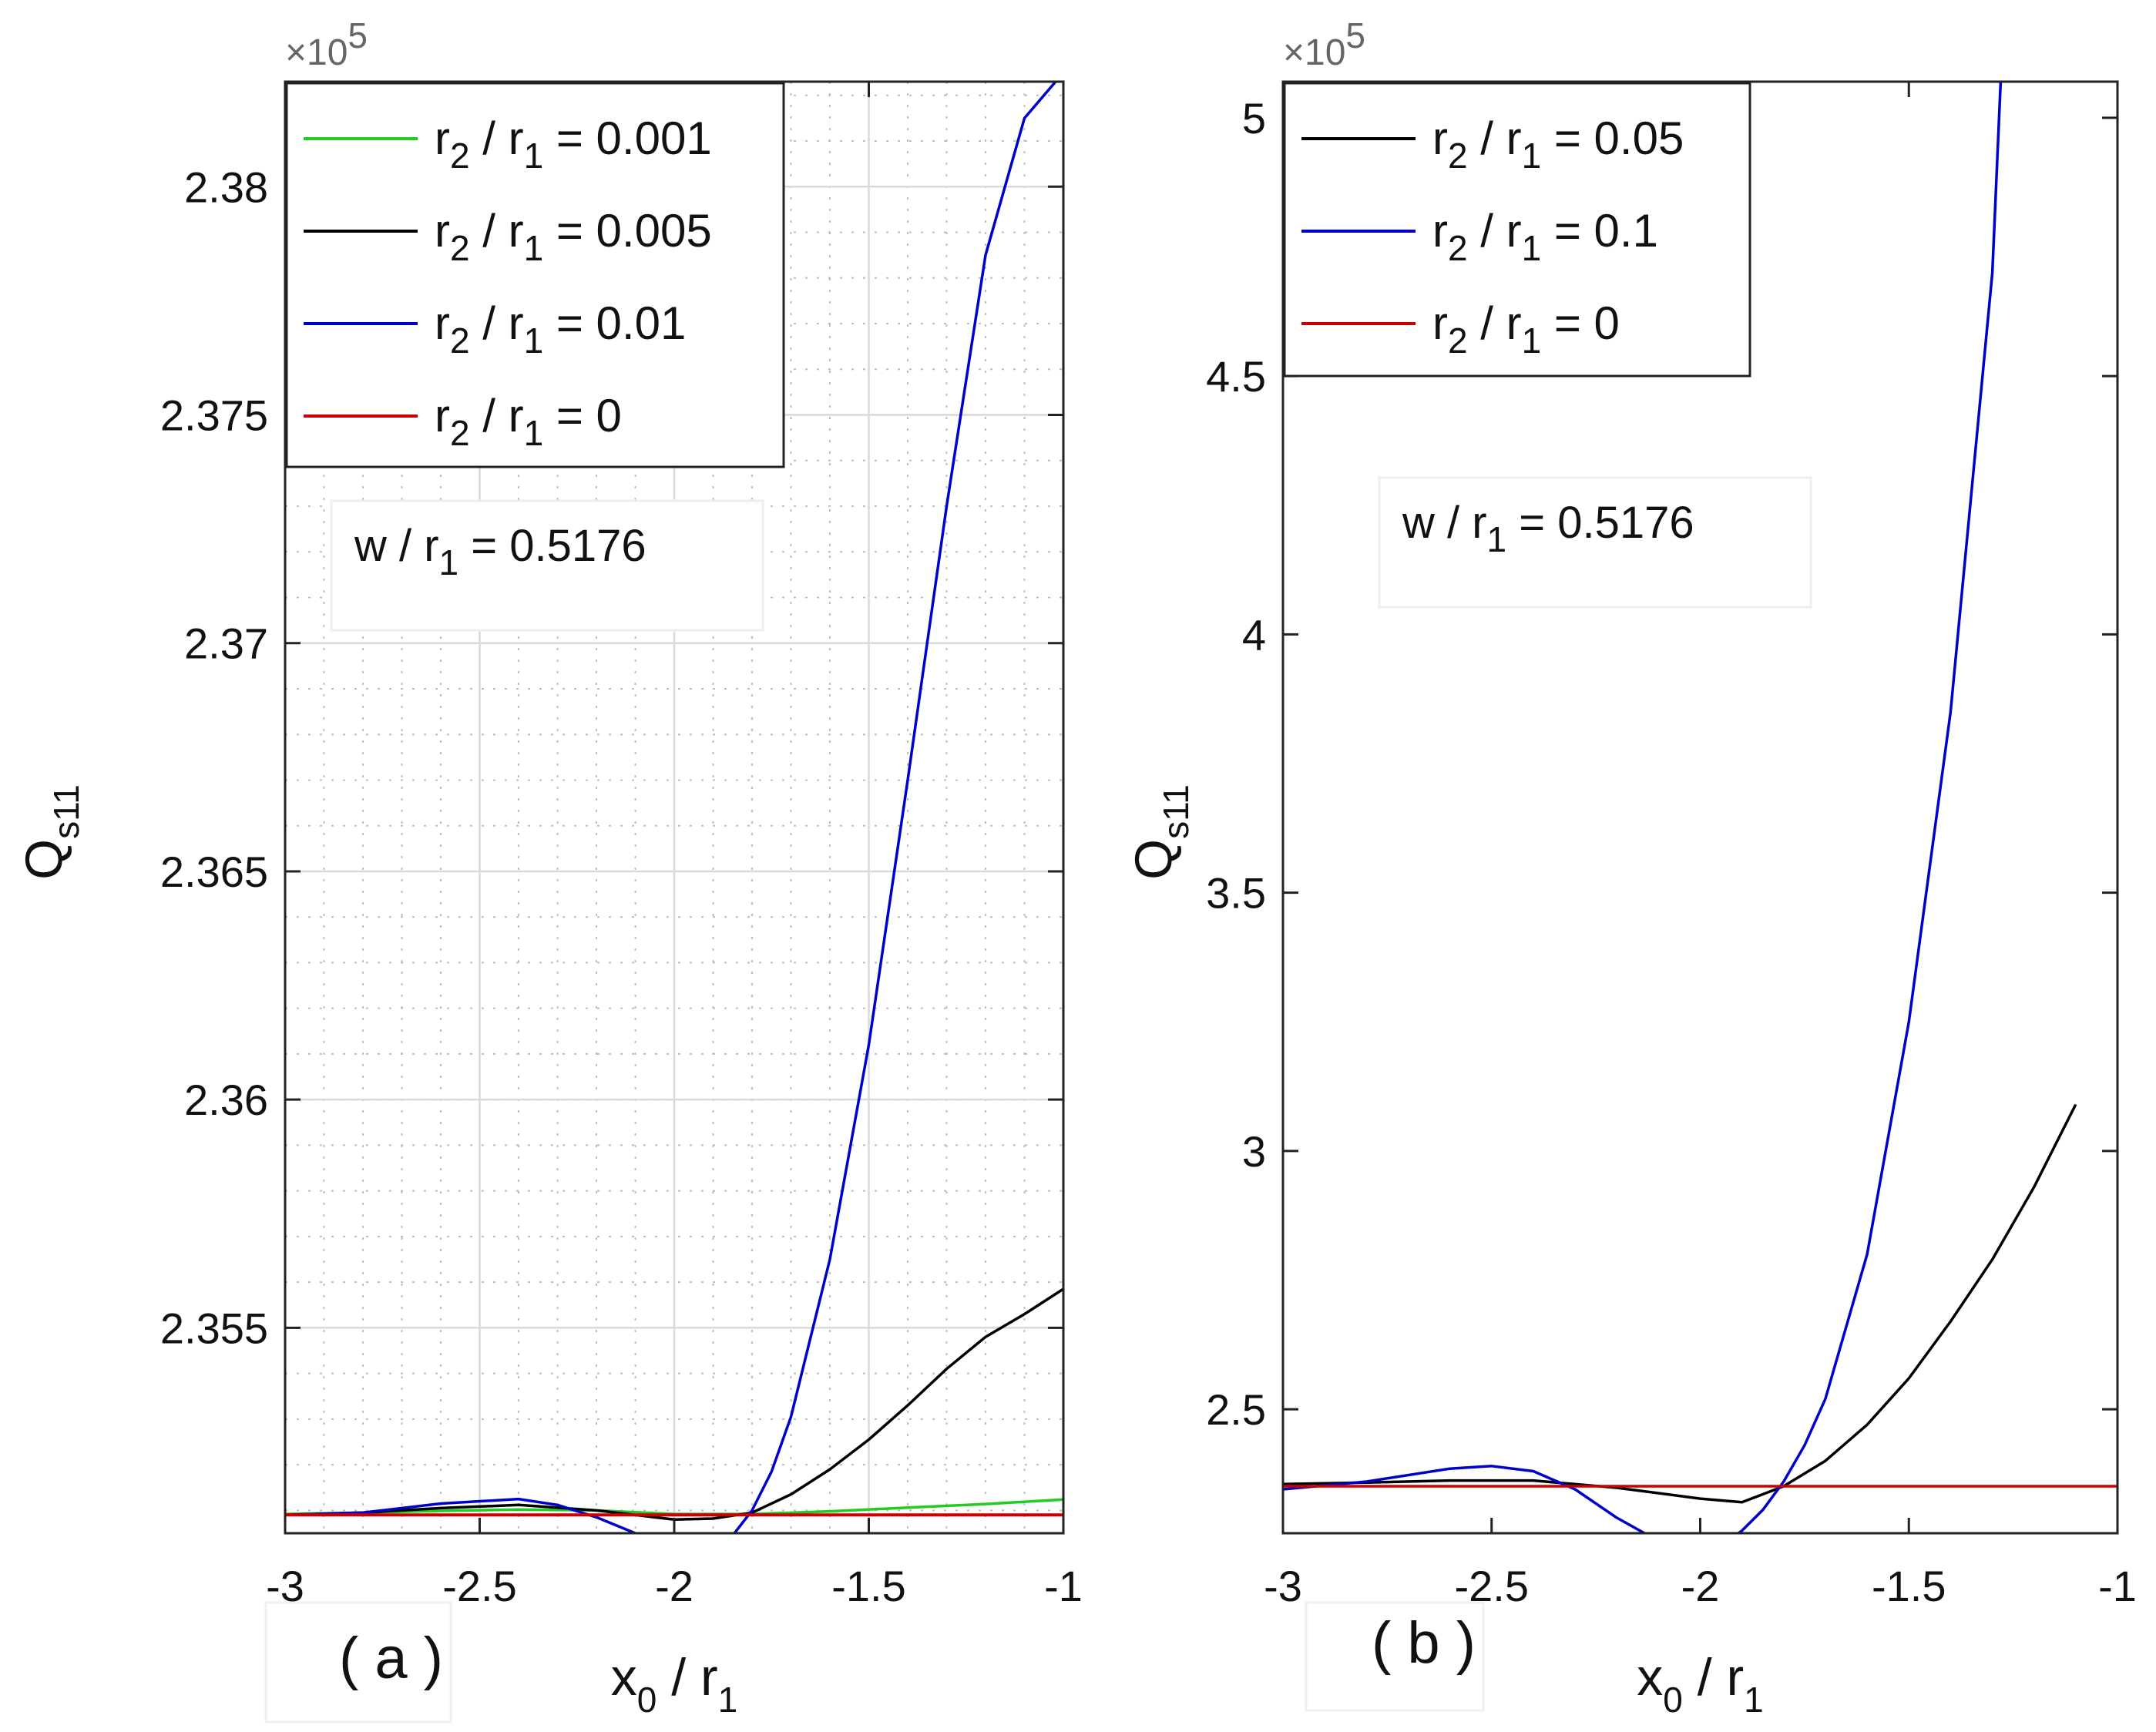 This screenshot has height=1732, width=2156. I want to click on legend: r2 / r1 = 0.05 r2 / r1 = 0.1 r2 / r1 = 0, so click(1517, 230).